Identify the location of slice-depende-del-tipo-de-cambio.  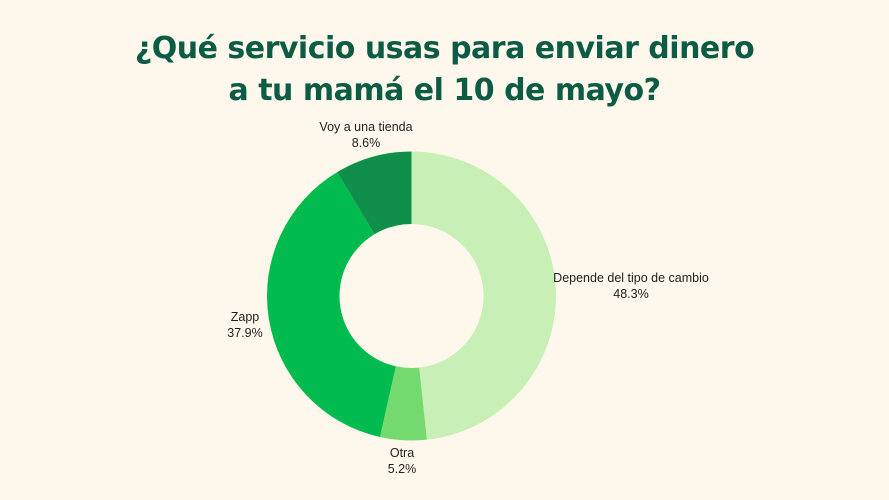
(483, 295).